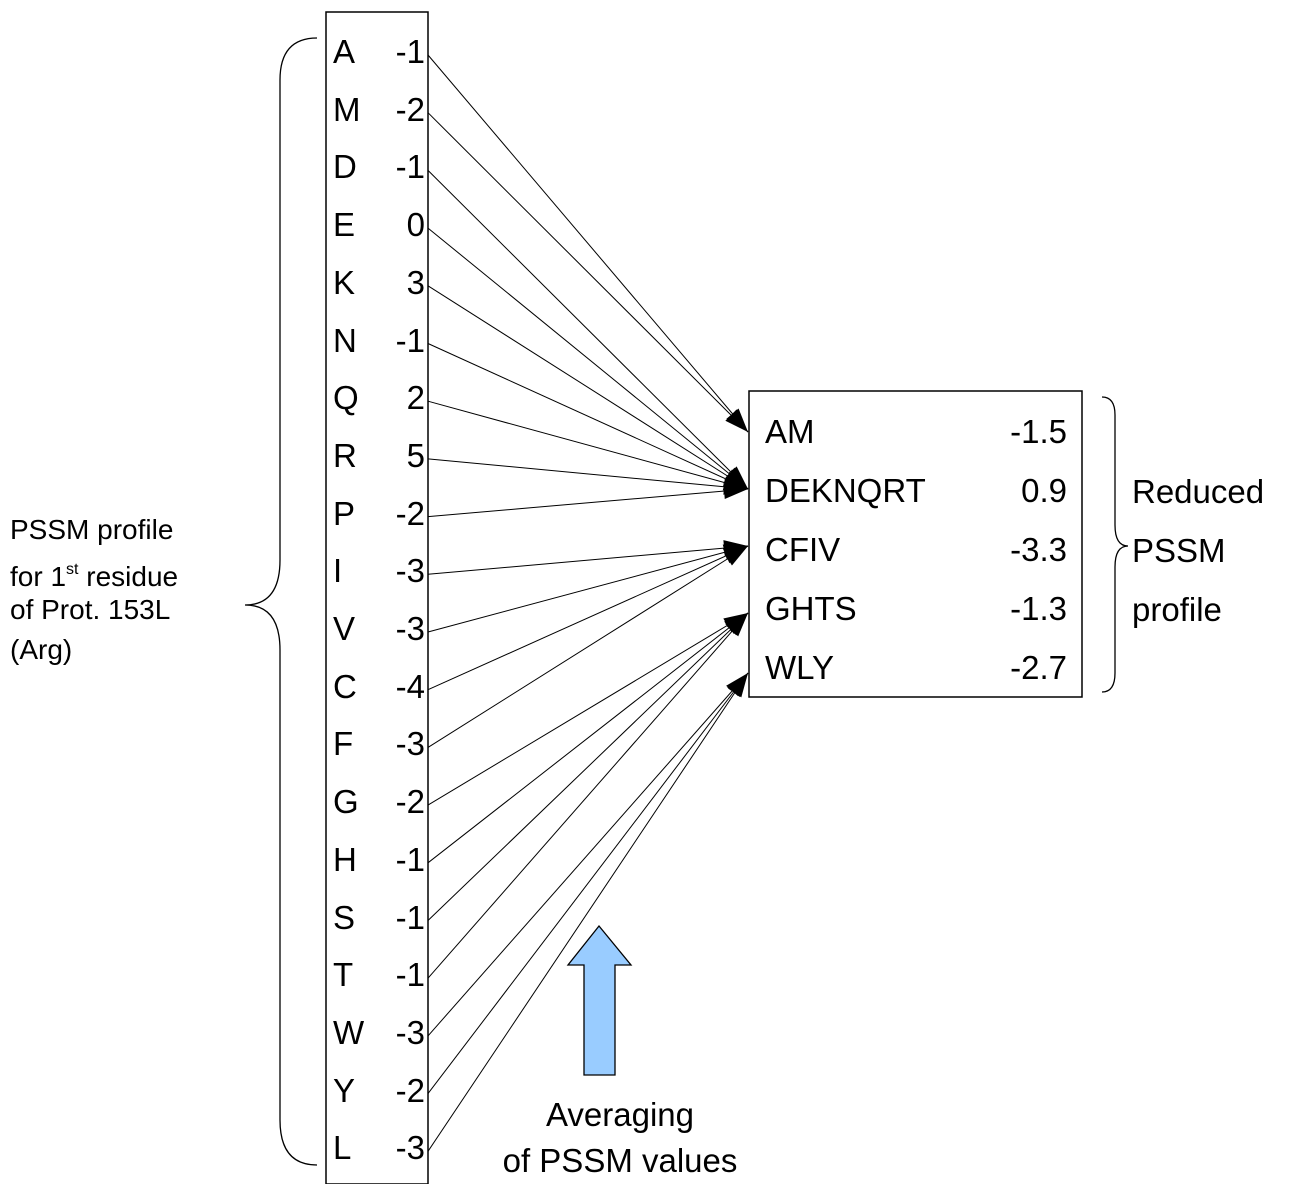 This screenshot has width=1290, height=1184. Describe the element at coordinates (343, 744) in the screenshot. I see `residue-code: F` at that location.